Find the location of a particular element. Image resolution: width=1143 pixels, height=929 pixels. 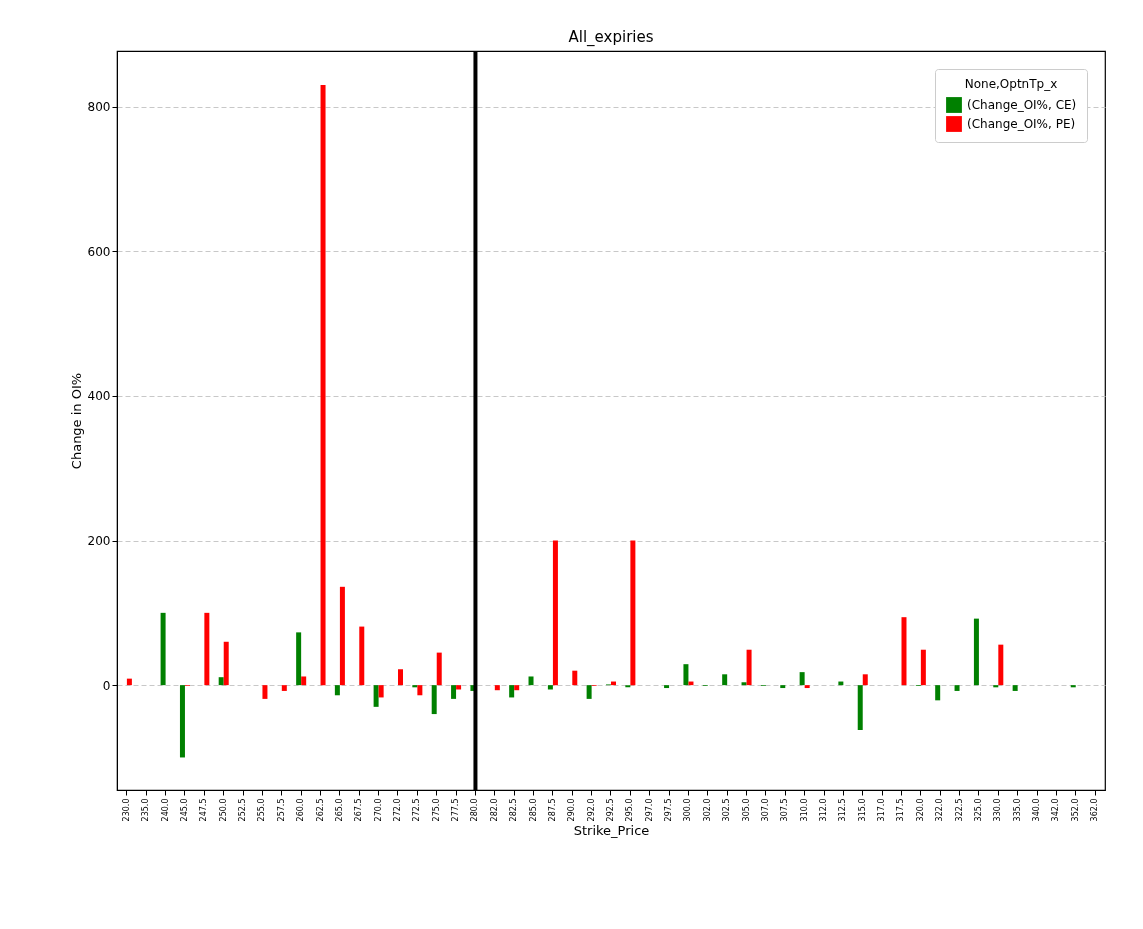

x-tick-label: 282.5 is located at coordinates (514, 810).